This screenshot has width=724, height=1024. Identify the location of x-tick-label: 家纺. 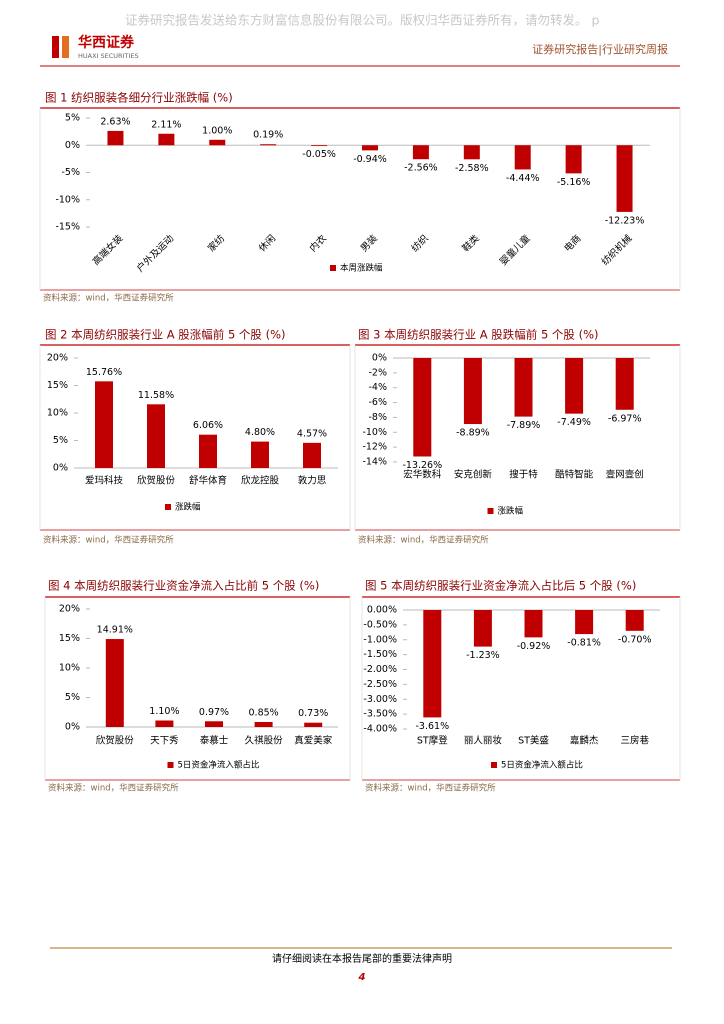
(216, 243).